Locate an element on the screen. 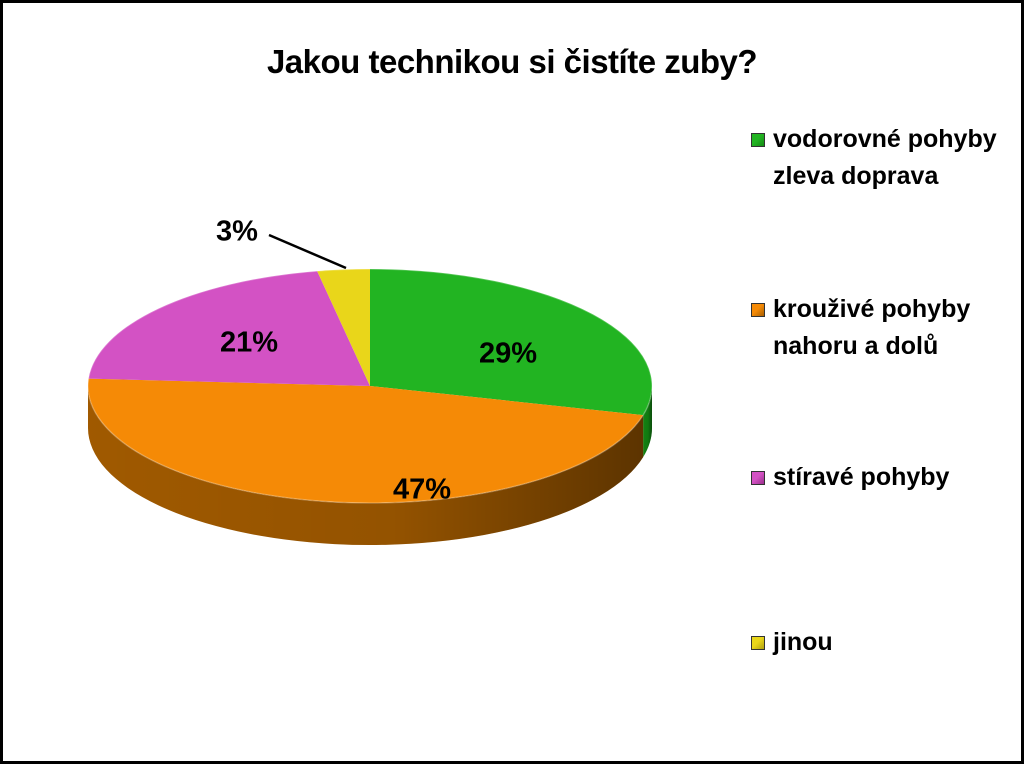 This screenshot has width=1024, height=764. leader-line-jinou is located at coordinates (307, 251).